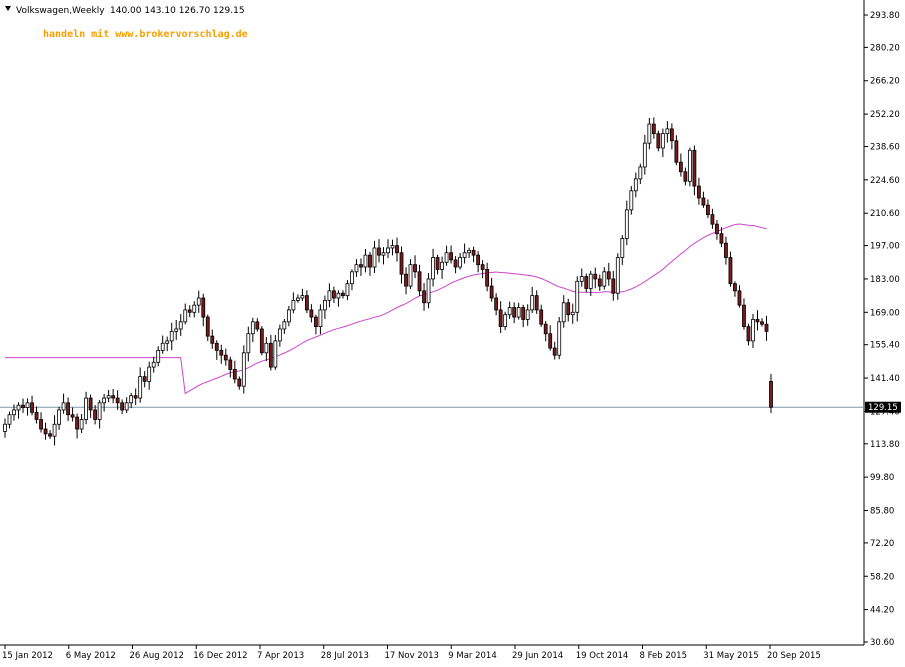 The image size is (905, 667). What do you see at coordinates (885, 82) in the screenshot?
I see `y-tick-label: 266.20` at bounding box center [885, 82].